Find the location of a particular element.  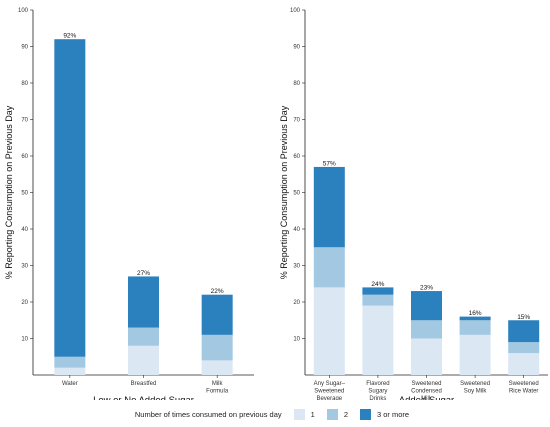

x-tick-label: Condensed is located at coordinates (426, 392).